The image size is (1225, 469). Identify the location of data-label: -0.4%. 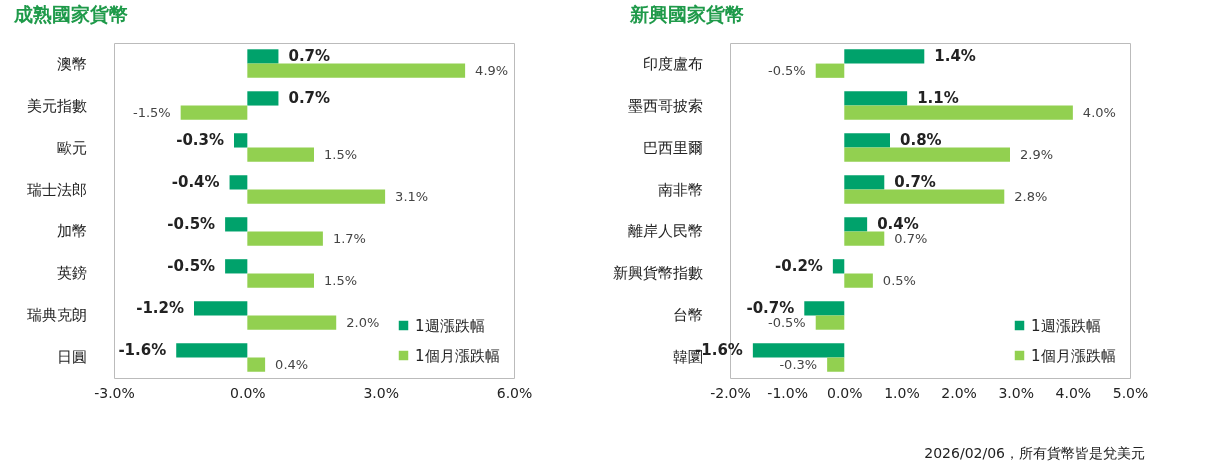
(195, 182).